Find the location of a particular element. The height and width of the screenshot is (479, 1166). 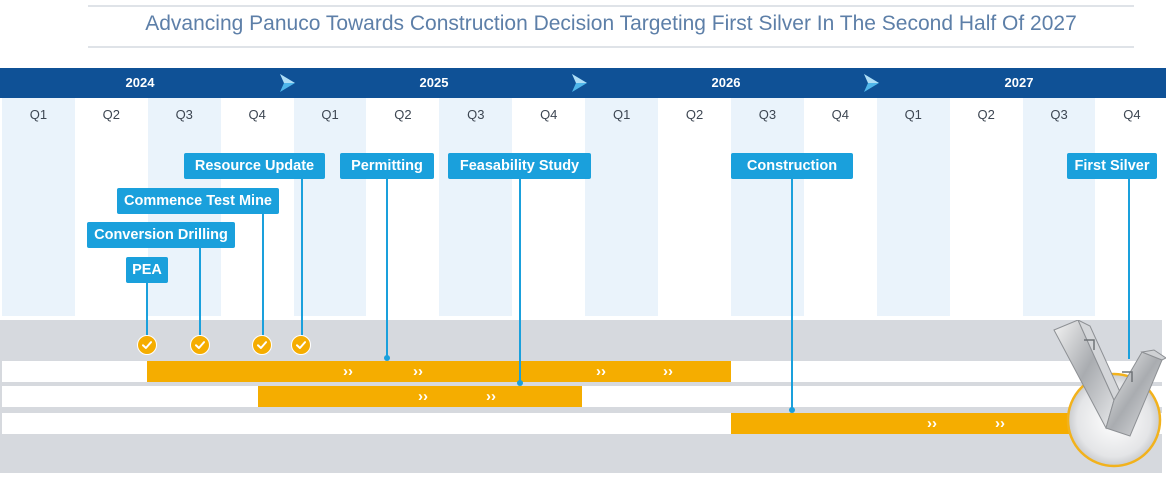

permitting-bar: ›› ›› ›› ›› is located at coordinates (439, 371).